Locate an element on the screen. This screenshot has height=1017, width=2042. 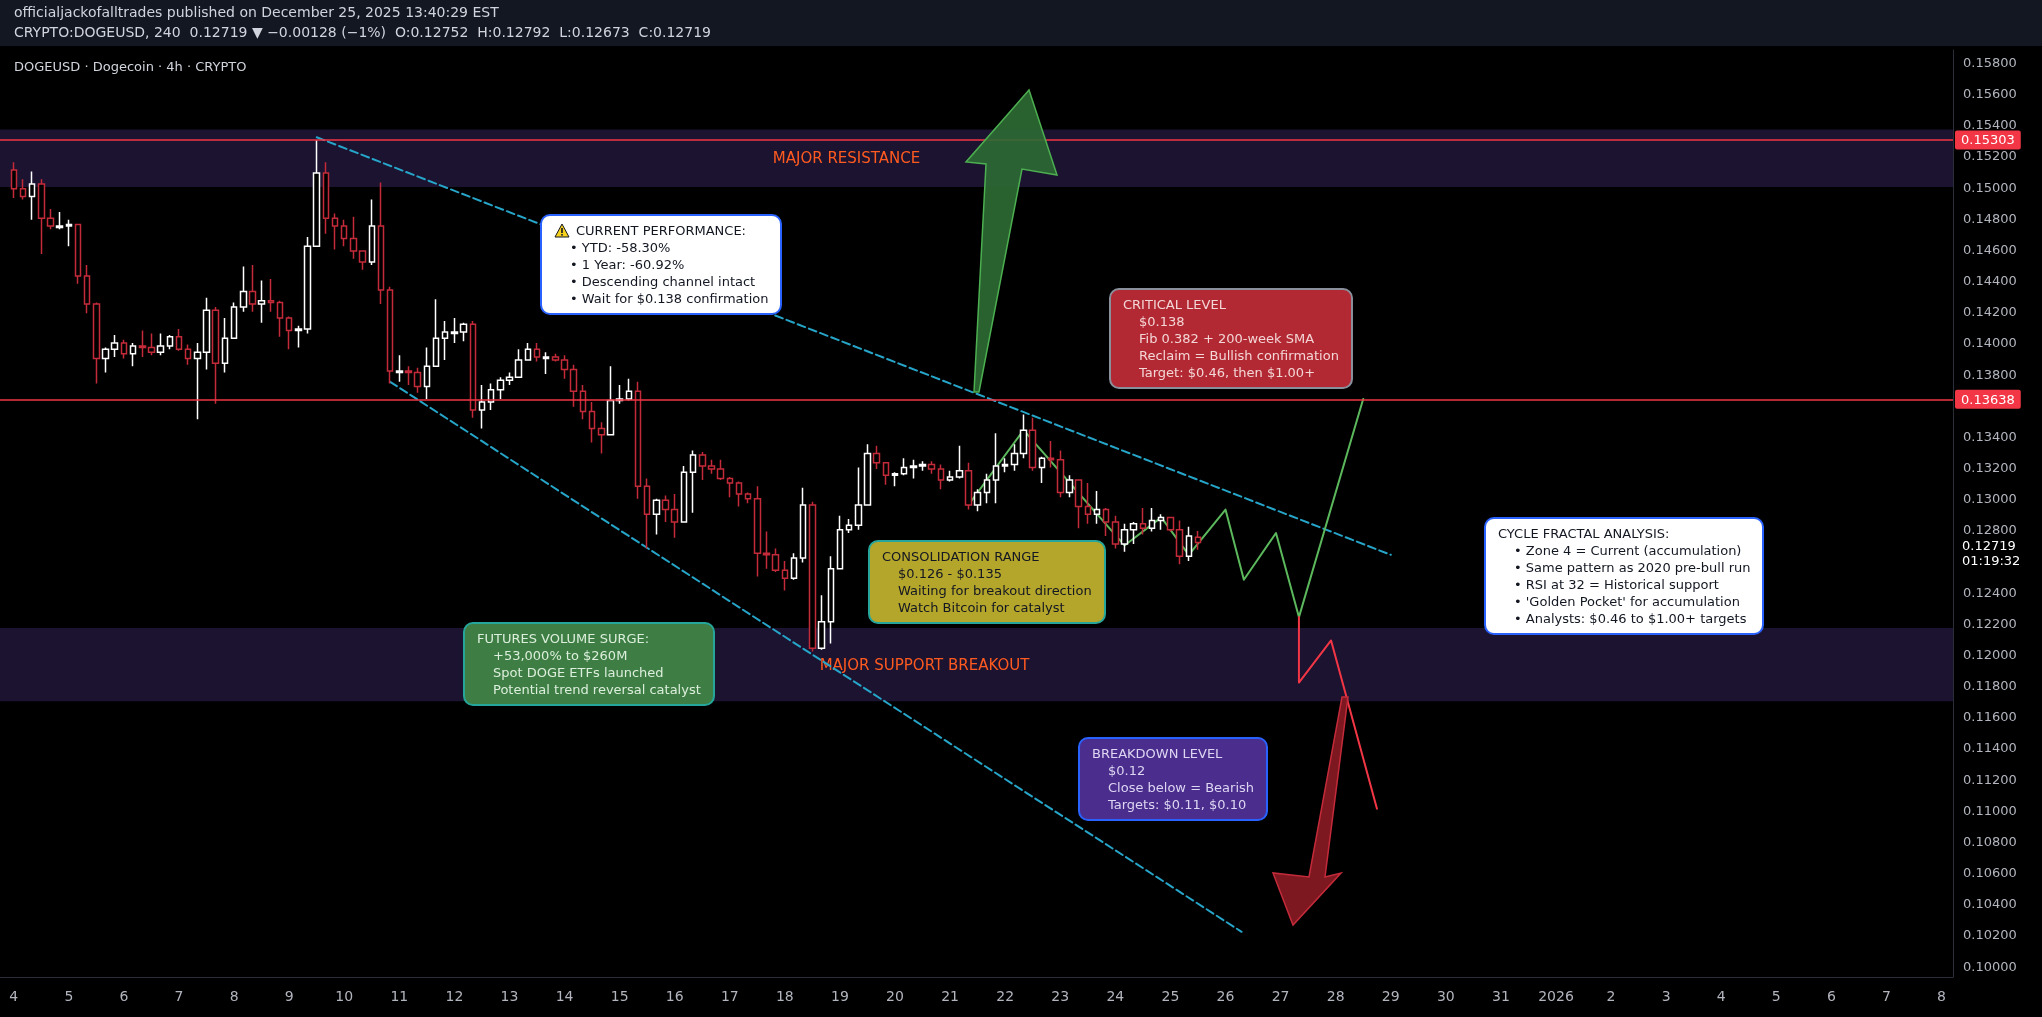
x-tick-label: 19 is located at coordinates (840, 996).